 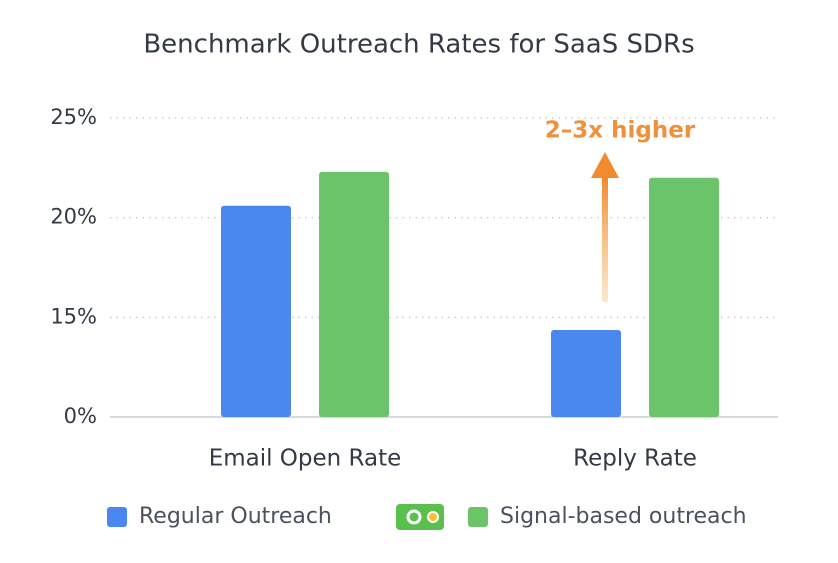 What do you see at coordinates (620, 131) in the screenshot?
I see `annotation: 2–3x higher` at bounding box center [620, 131].